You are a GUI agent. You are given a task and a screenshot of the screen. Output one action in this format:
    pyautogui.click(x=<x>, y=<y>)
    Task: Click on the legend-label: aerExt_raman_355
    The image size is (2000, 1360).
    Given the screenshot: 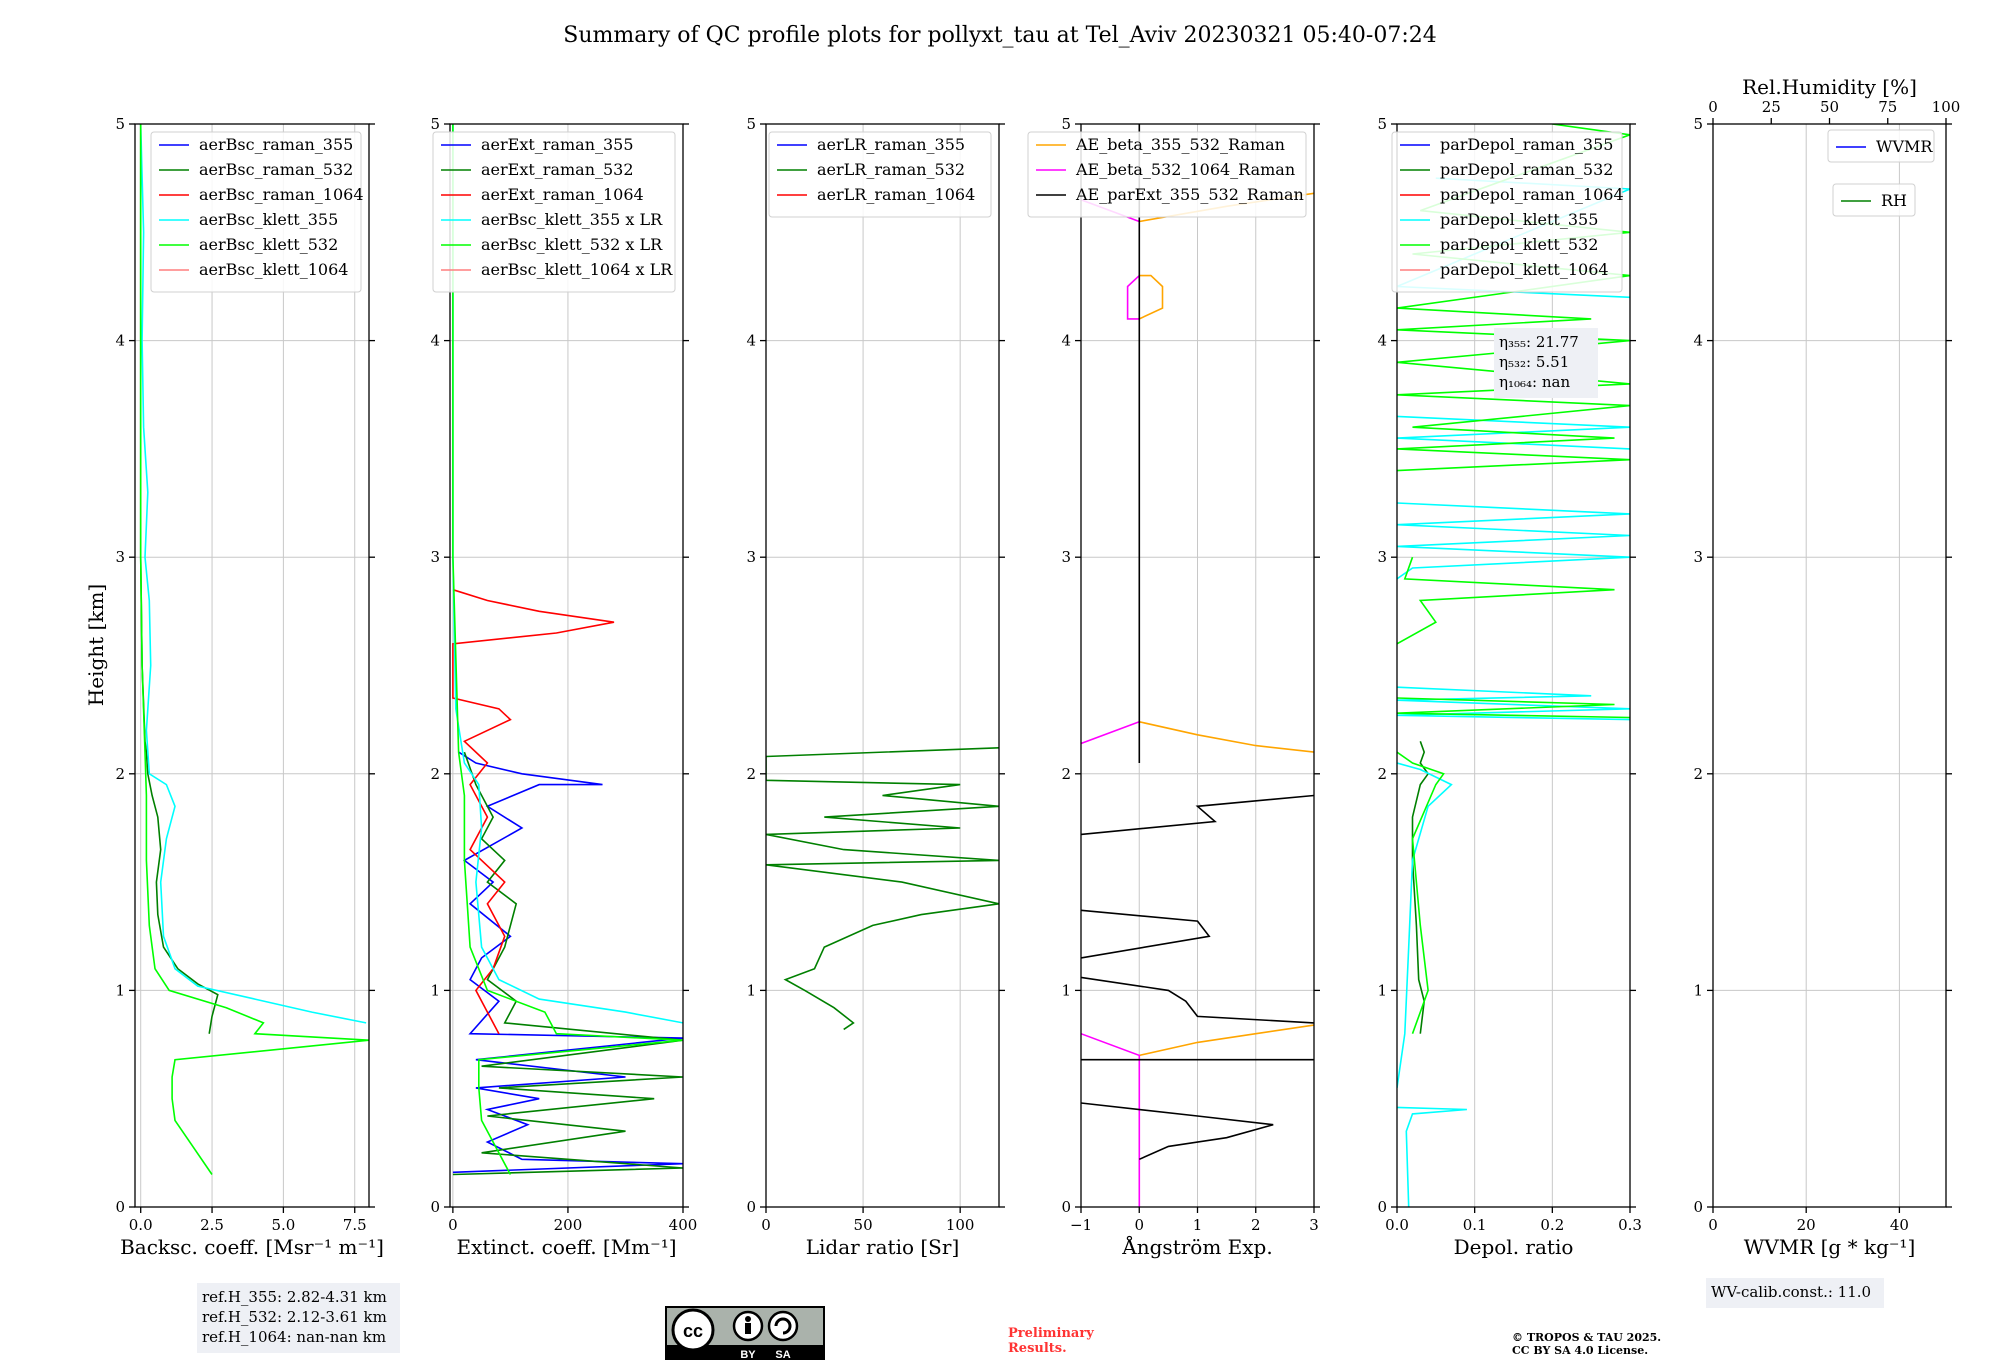 What is the action you would take?
    pyautogui.click(x=557, y=144)
    